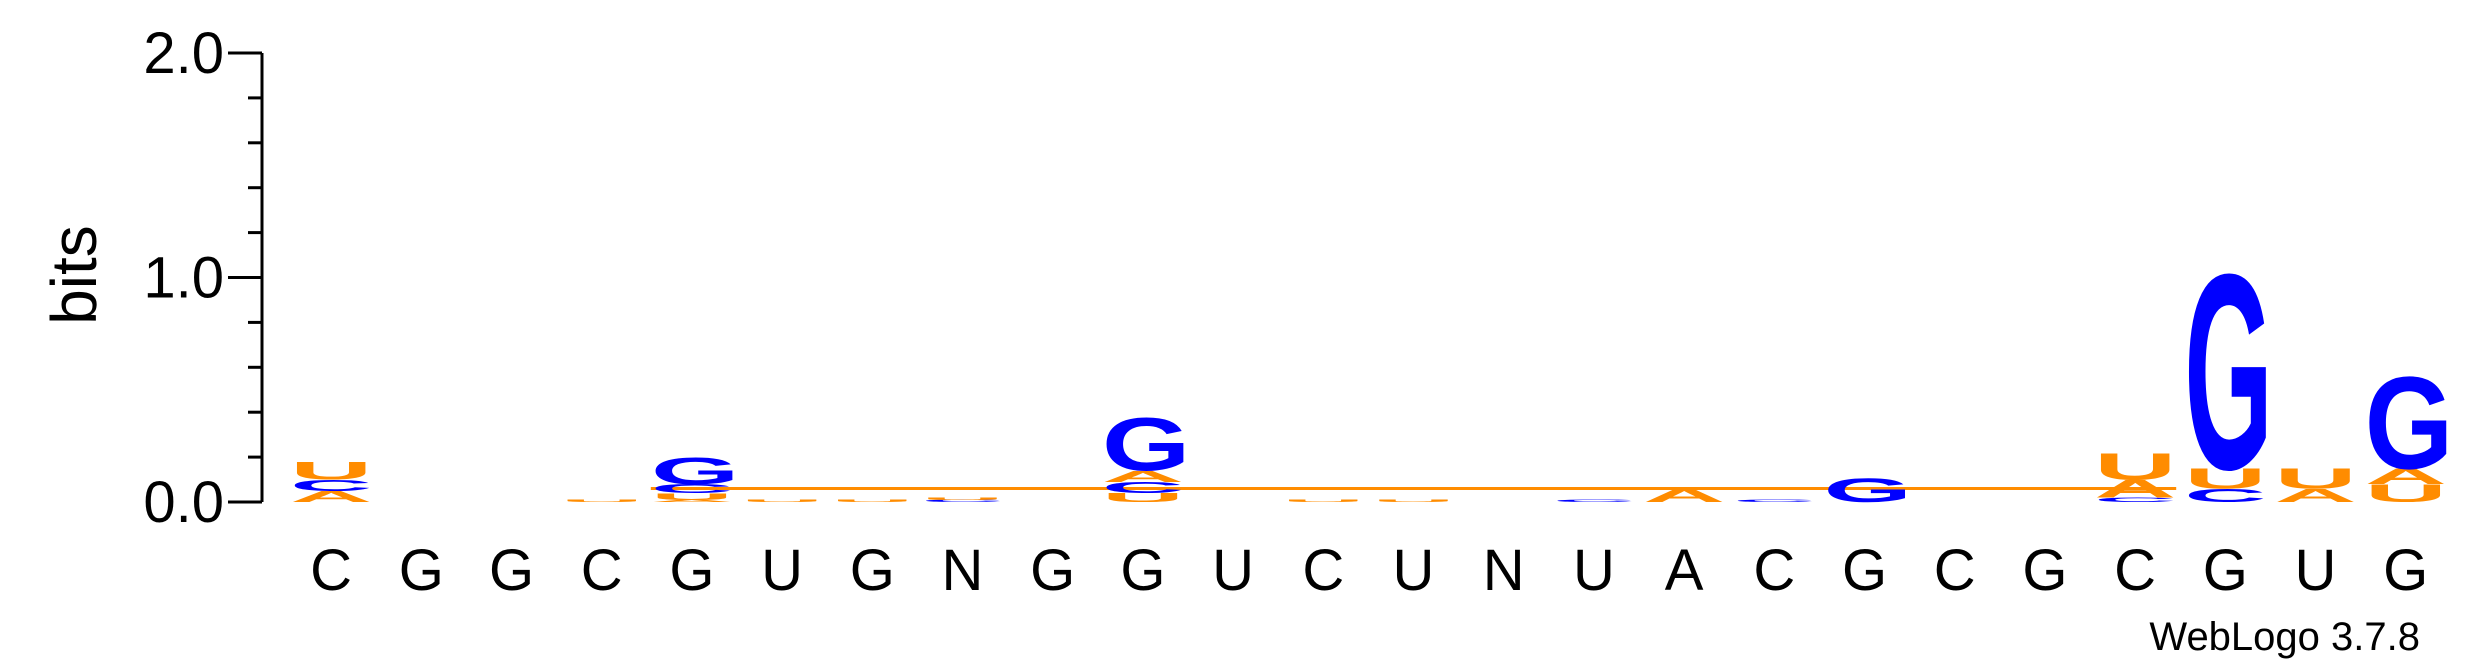 Image resolution: width=2475 pixels, height=667 pixels. I want to click on y-tick-label: 1.0, so click(183, 278).